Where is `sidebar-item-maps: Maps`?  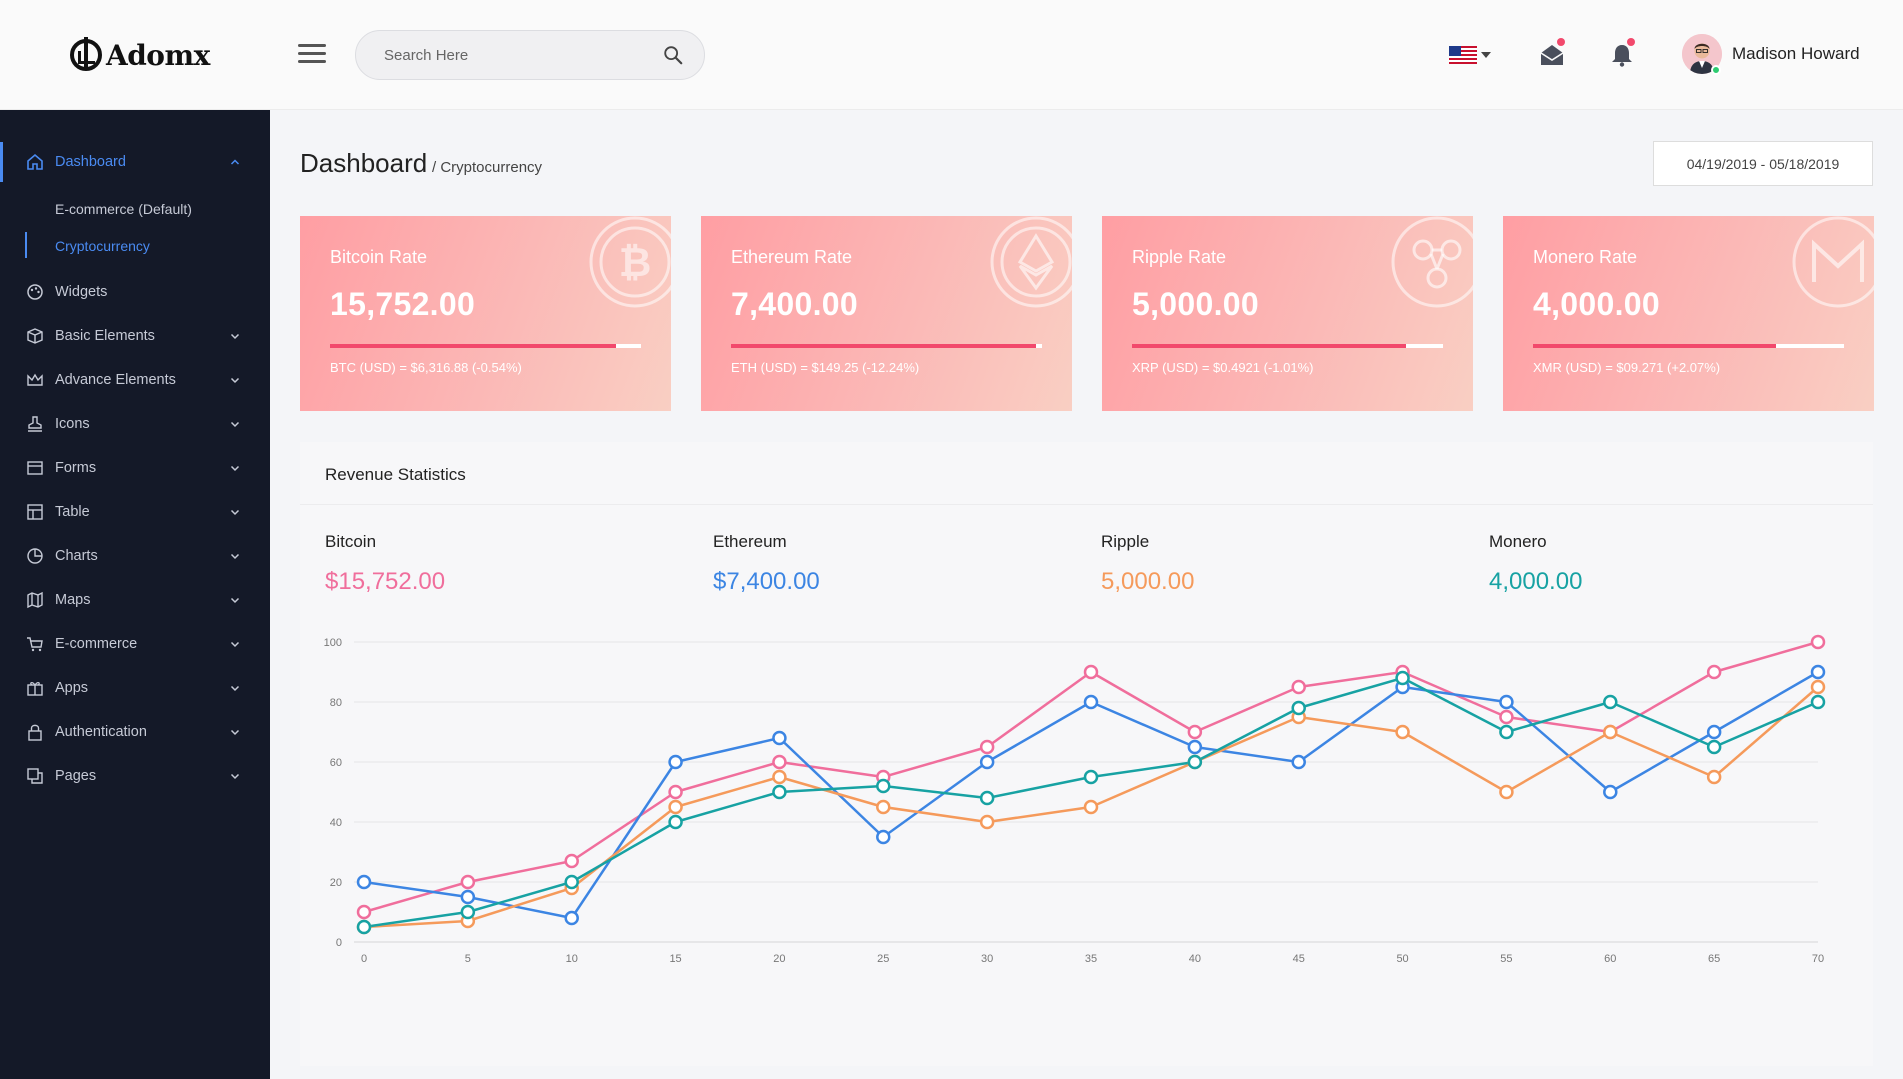 sidebar-item-maps: Maps is located at coordinates (135, 600).